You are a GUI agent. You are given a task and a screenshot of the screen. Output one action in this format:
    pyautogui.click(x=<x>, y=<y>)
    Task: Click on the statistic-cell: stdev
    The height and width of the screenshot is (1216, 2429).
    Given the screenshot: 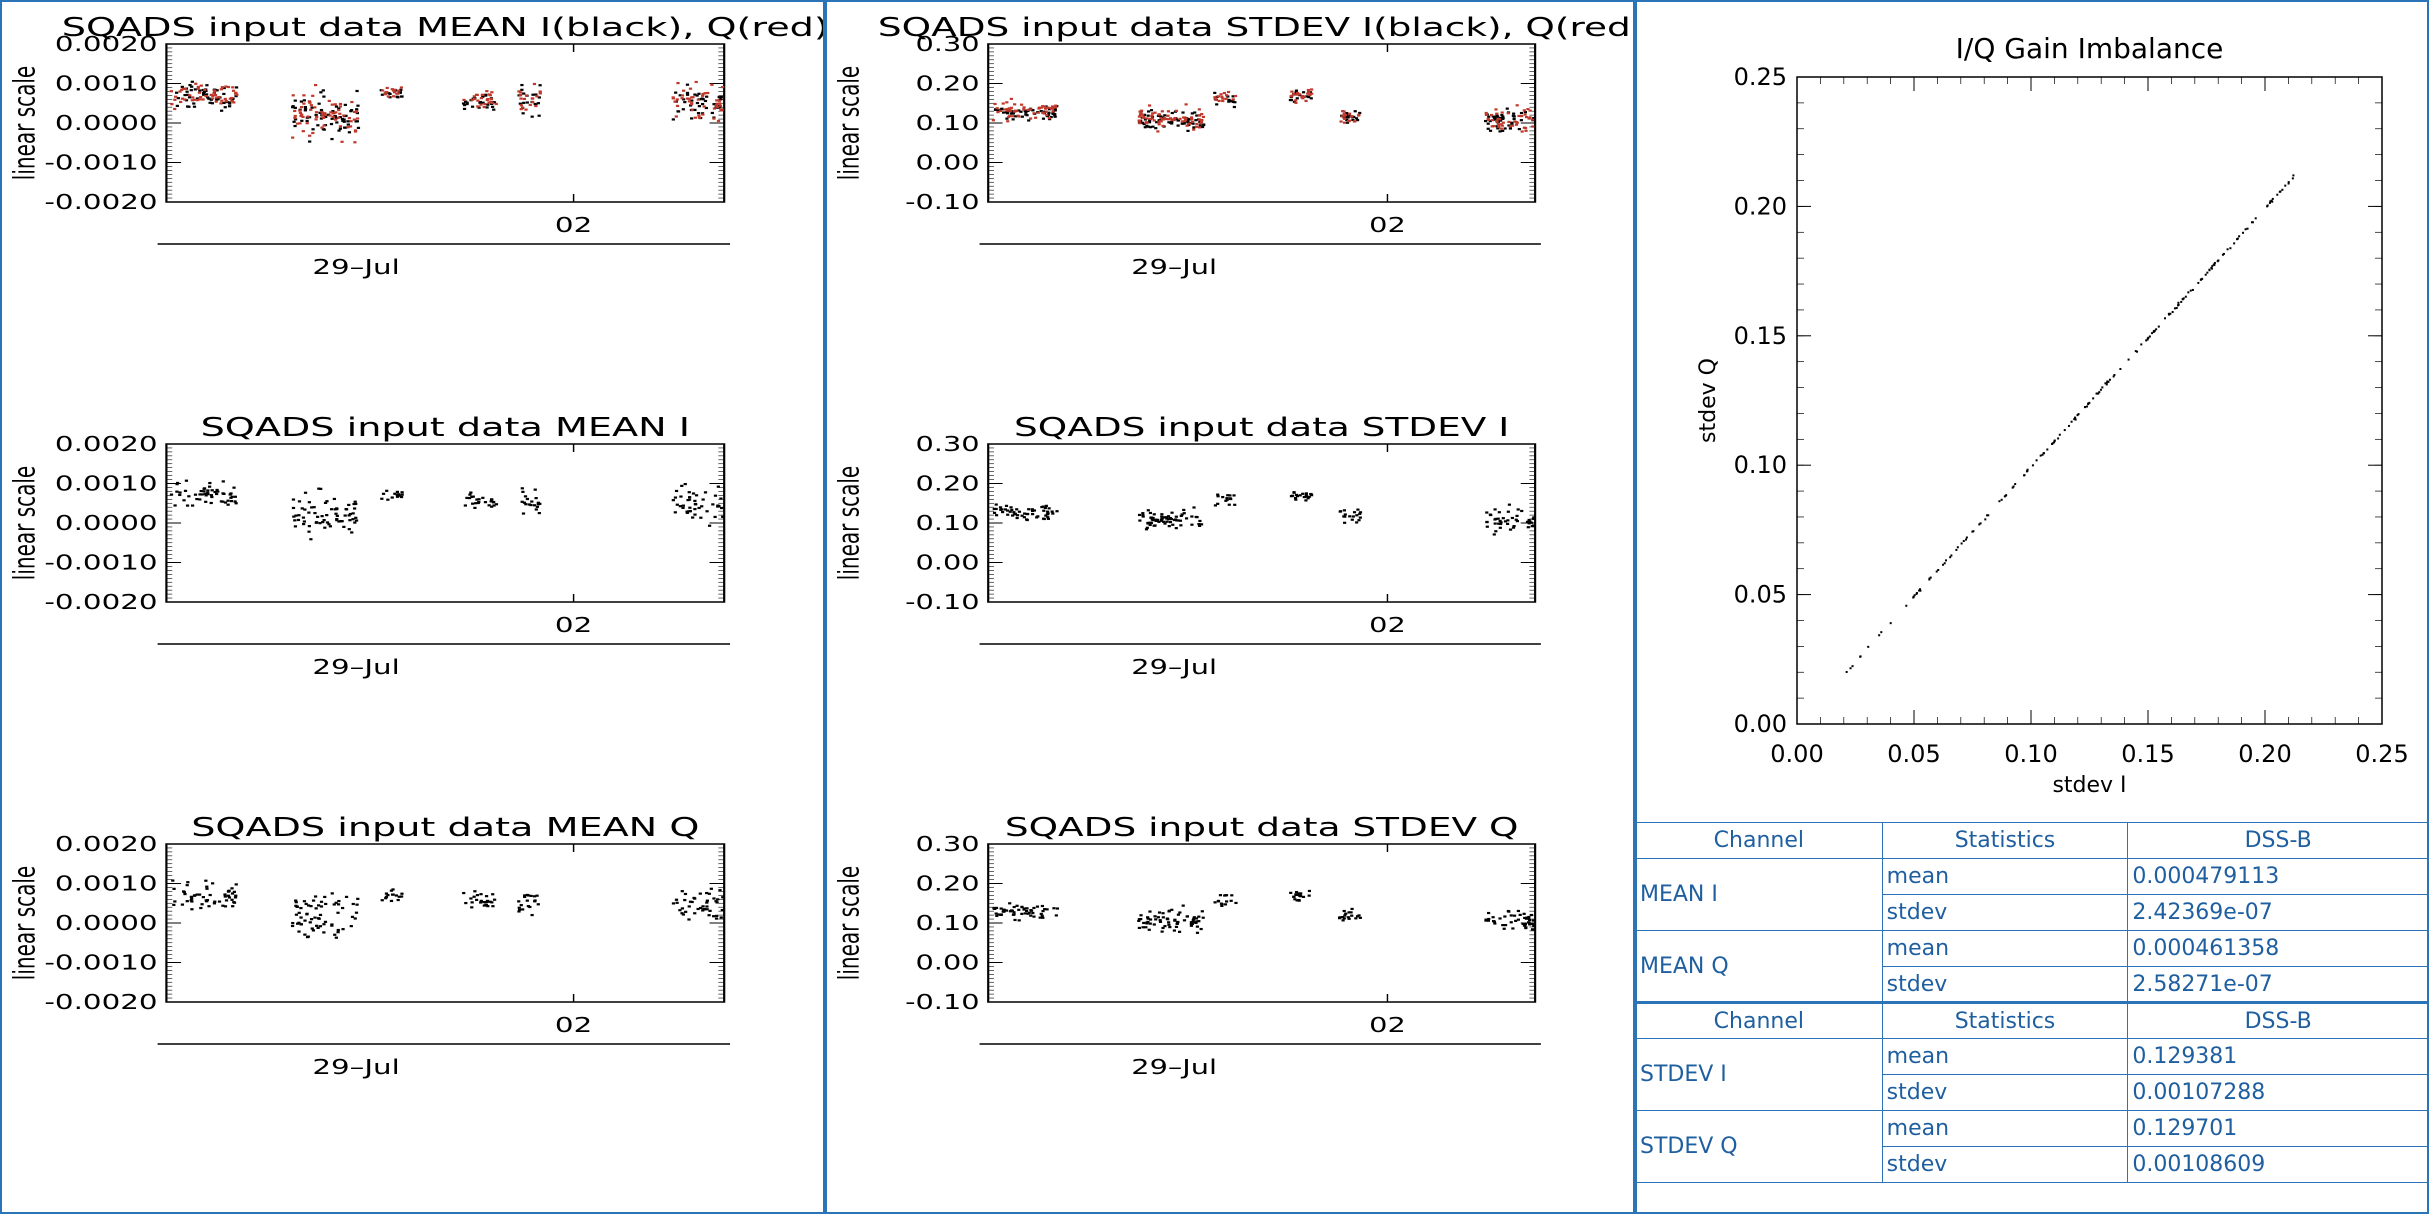 What is the action you would take?
    pyautogui.click(x=2005, y=912)
    